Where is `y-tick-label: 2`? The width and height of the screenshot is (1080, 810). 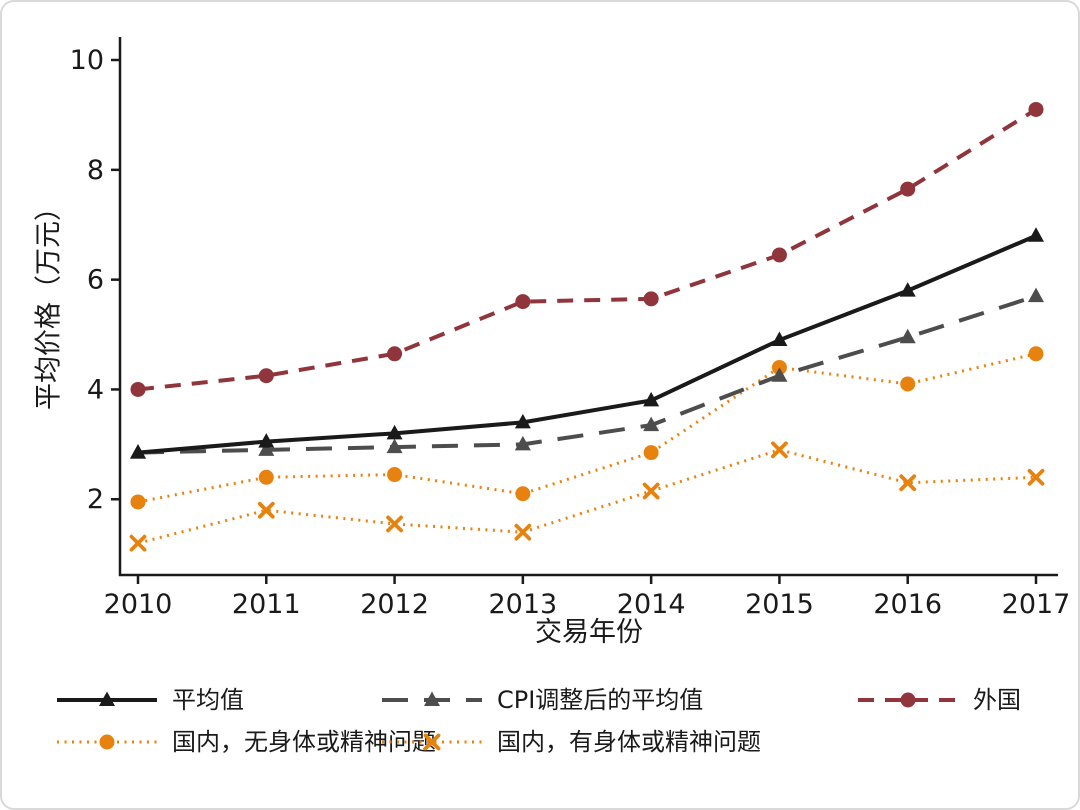
y-tick-label: 2 is located at coordinates (95, 499).